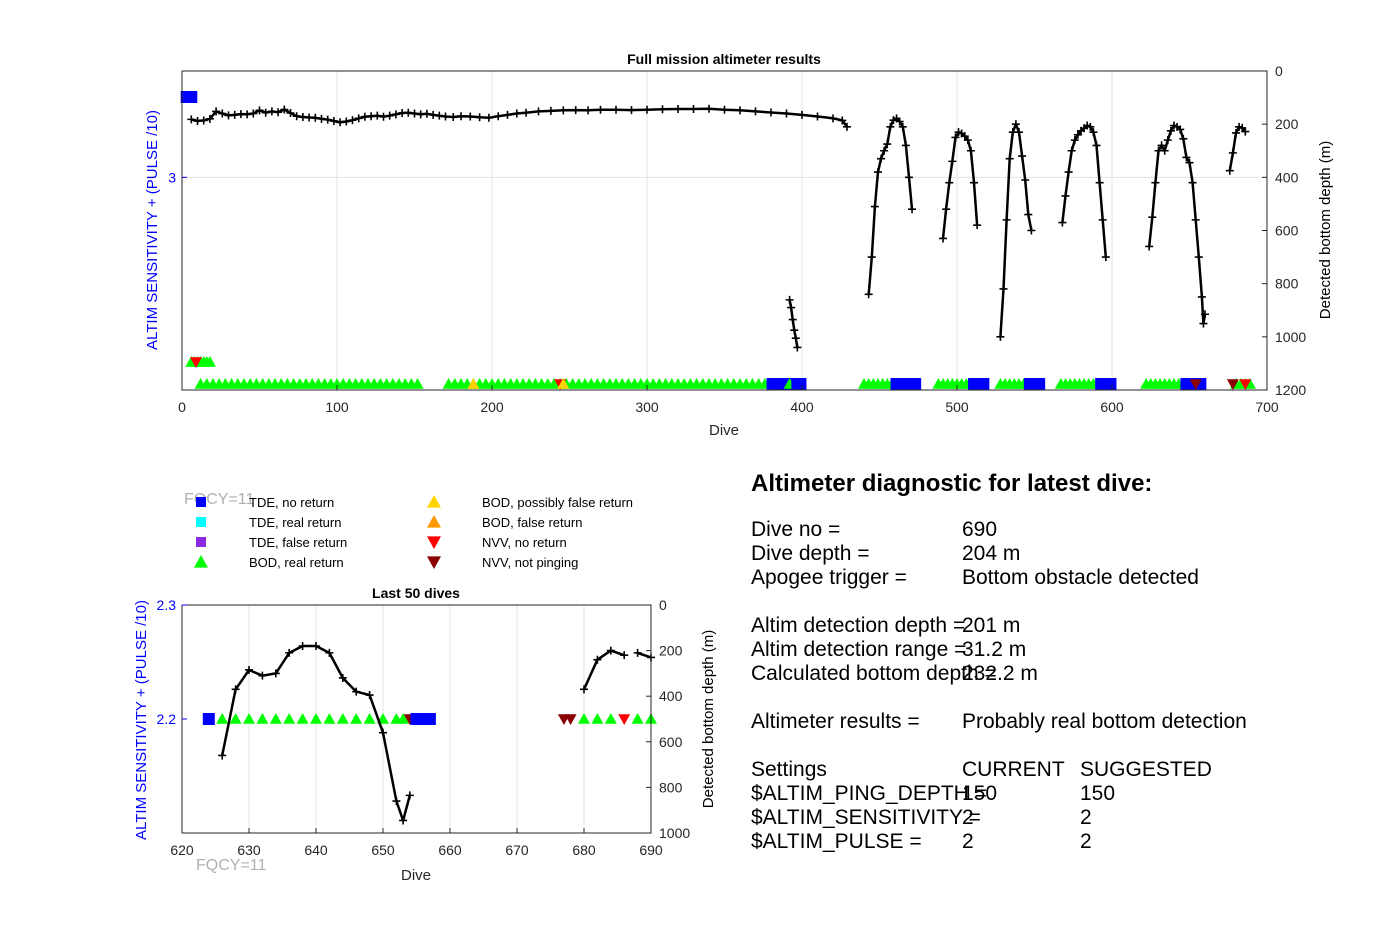  Describe the element at coordinates (1071, 674) in the screenshot. I see `calculated-depth-row: Calculated bottom depth = 232.2 m` at that location.